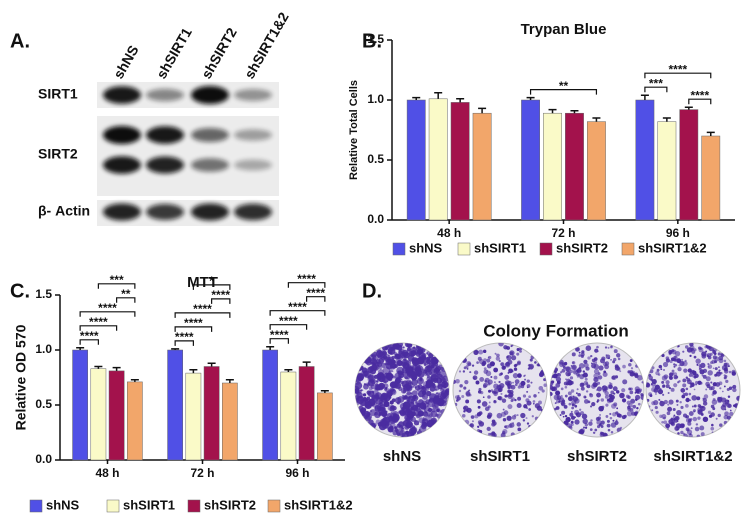  Describe the element at coordinates (219, 53) in the screenshot. I see `lane-label: shSIRT2` at that location.